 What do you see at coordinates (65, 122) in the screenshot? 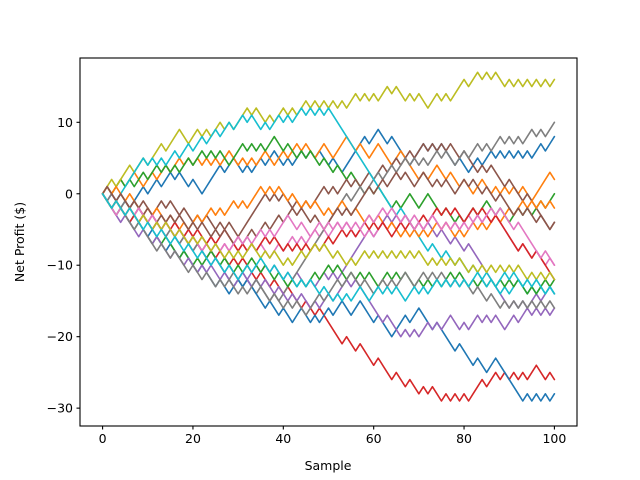
I see `y-tick-label: 10` at bounding box center [65, 122].